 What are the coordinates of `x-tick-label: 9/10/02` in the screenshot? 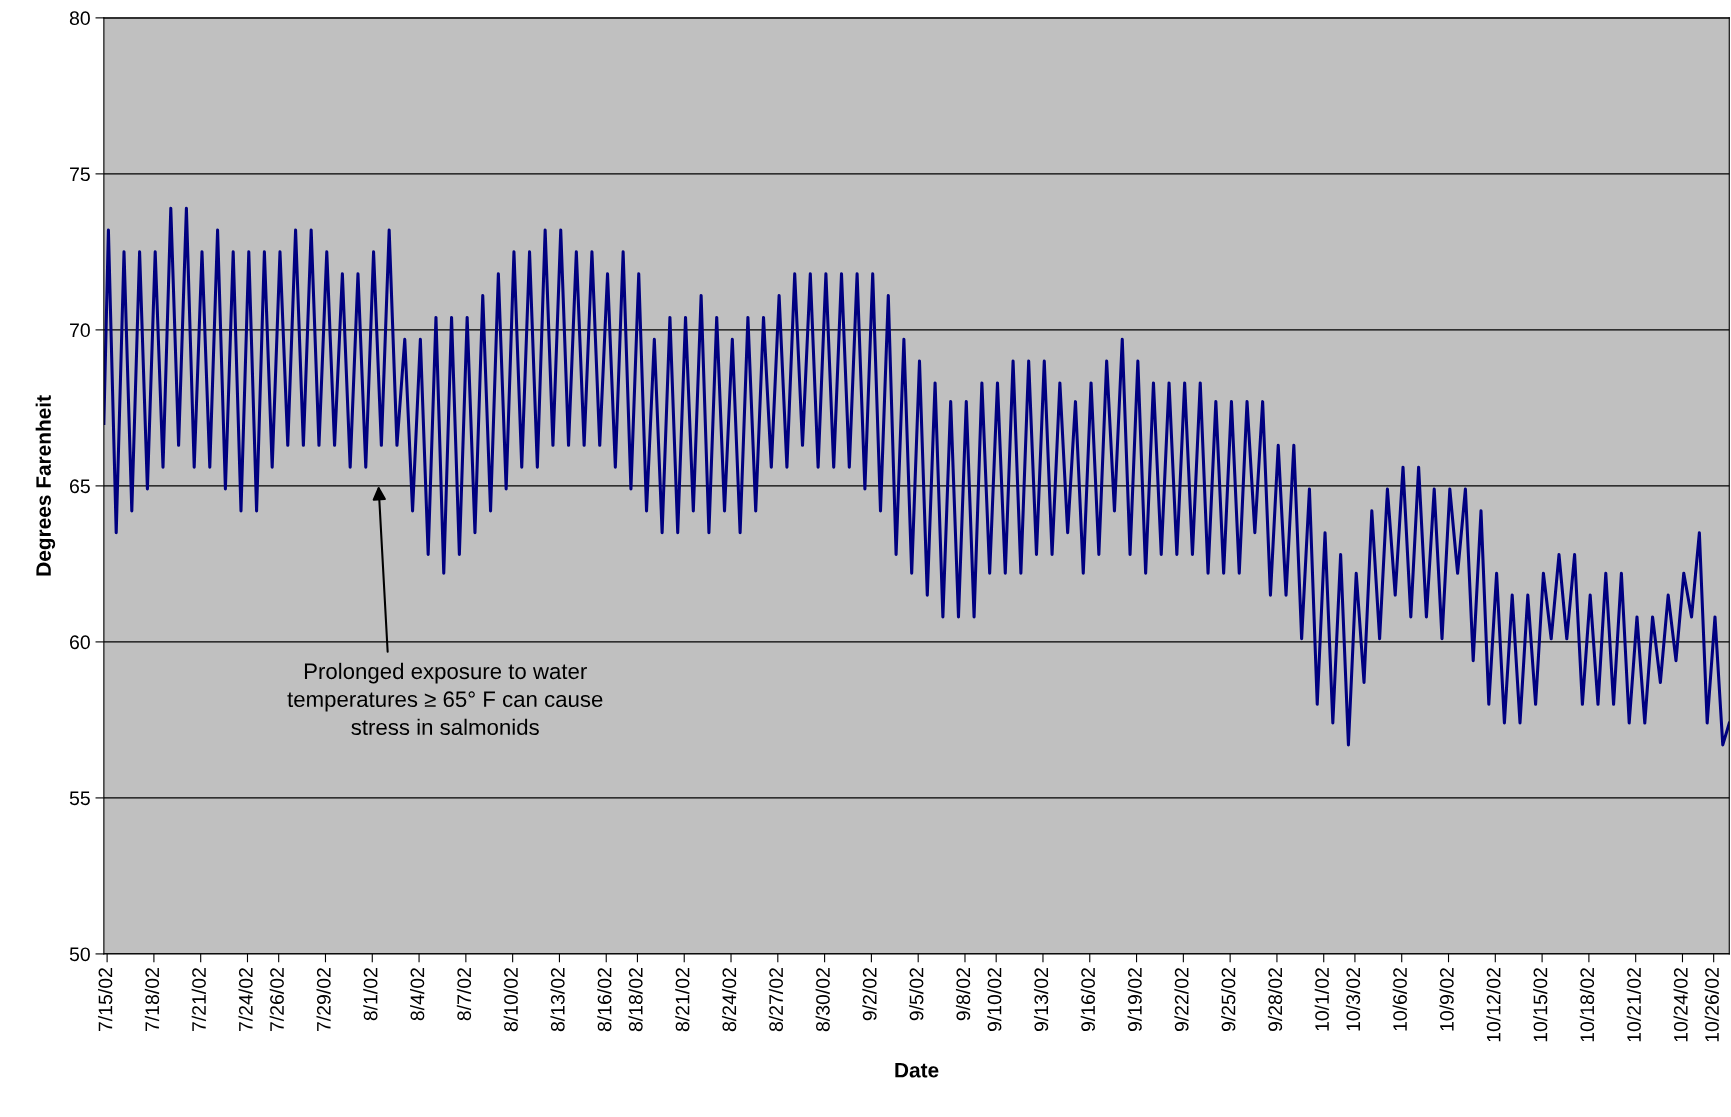 It's located at (994, 1000).